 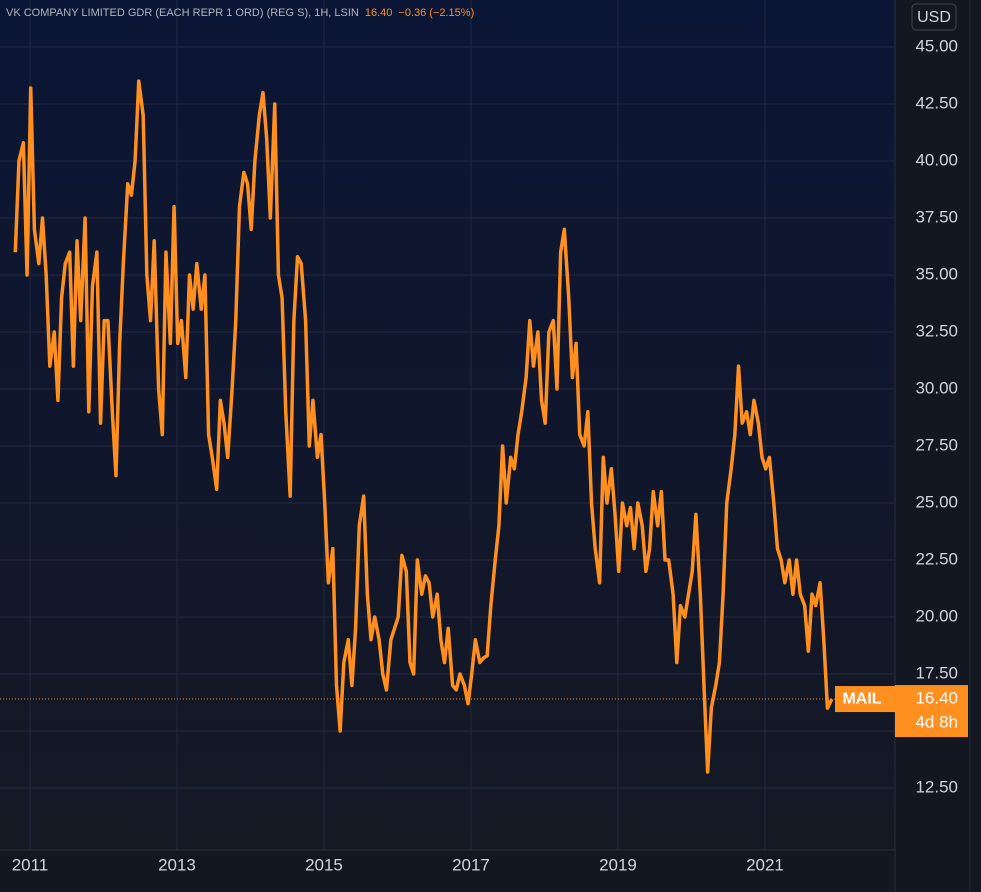 I want to click on currency-box, so click(x=934, y=17).